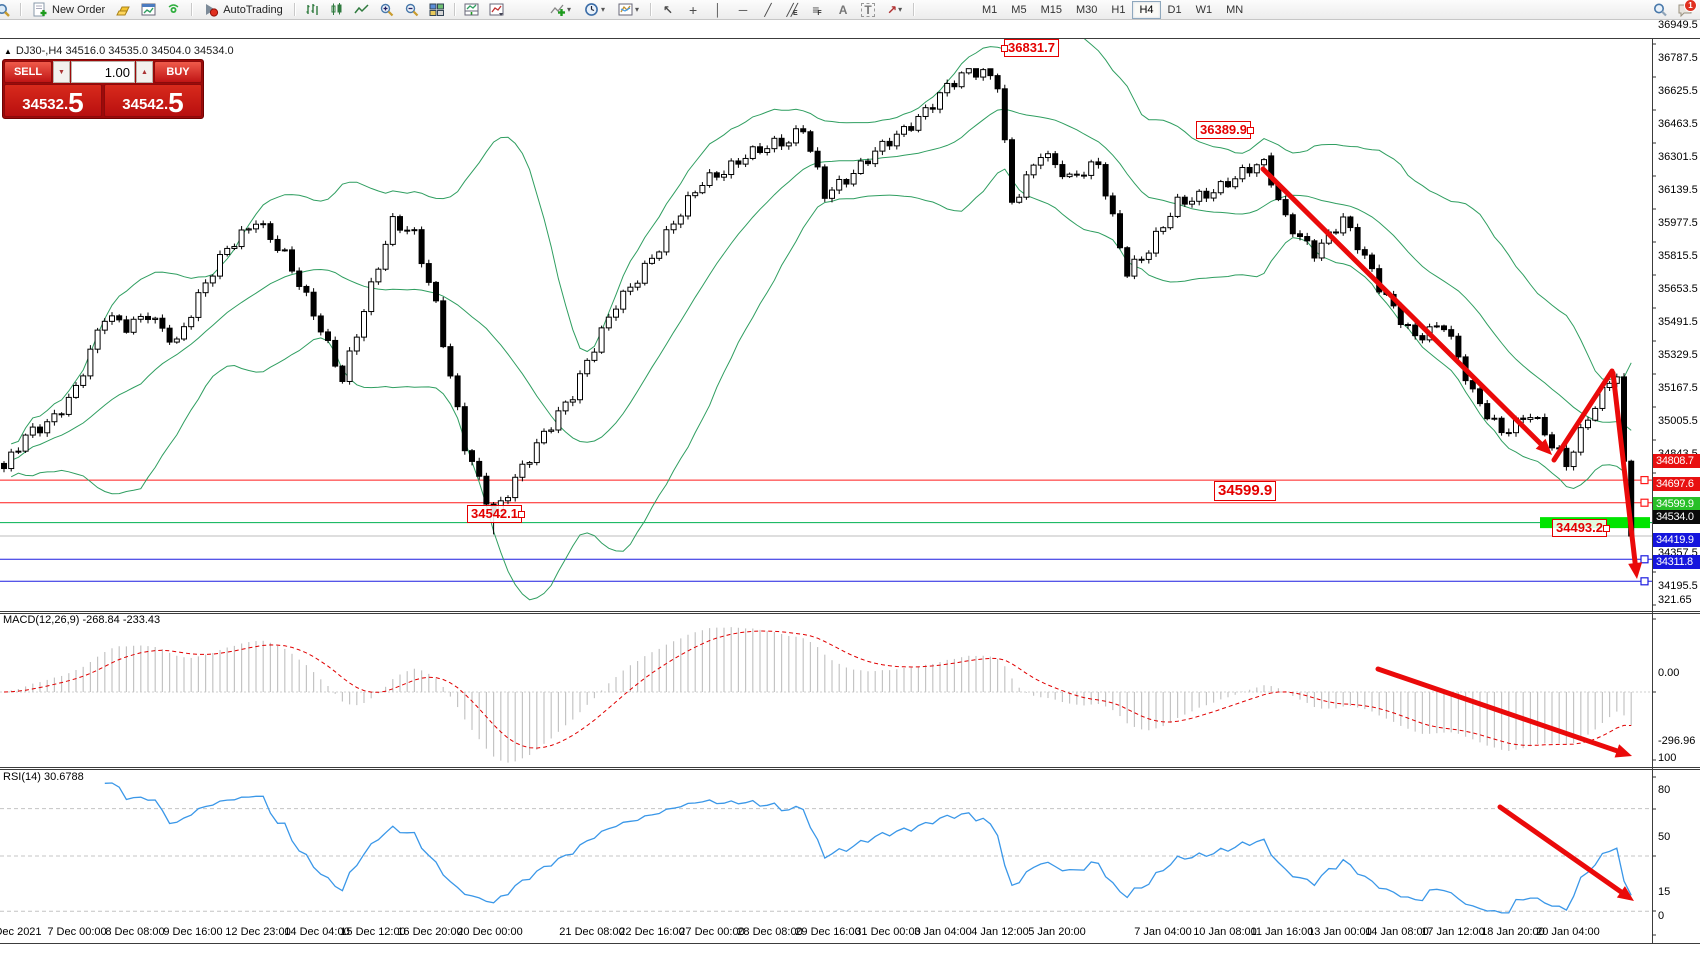 The height and width of the screenshot is (960, 1700). I want to click on timeframe-button-m5: M5, so click(1019, 10).